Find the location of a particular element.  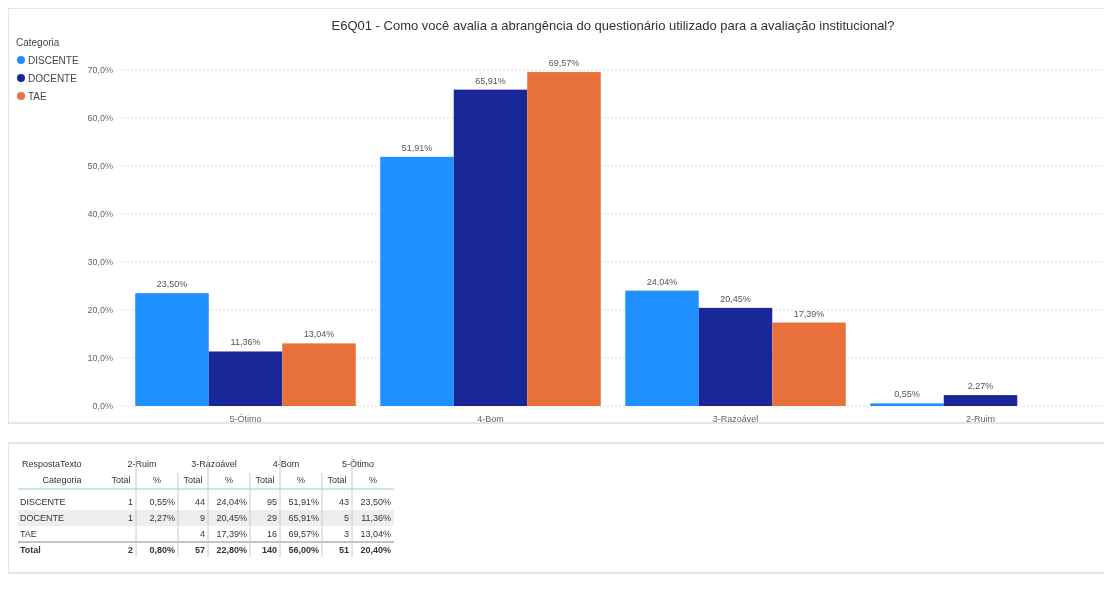

text: 3-Razoável is located at coordinates (214, 464).